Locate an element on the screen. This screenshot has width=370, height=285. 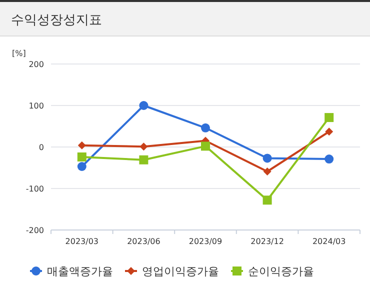
y-tick-label: 0 is located at coordinates (41, 147).